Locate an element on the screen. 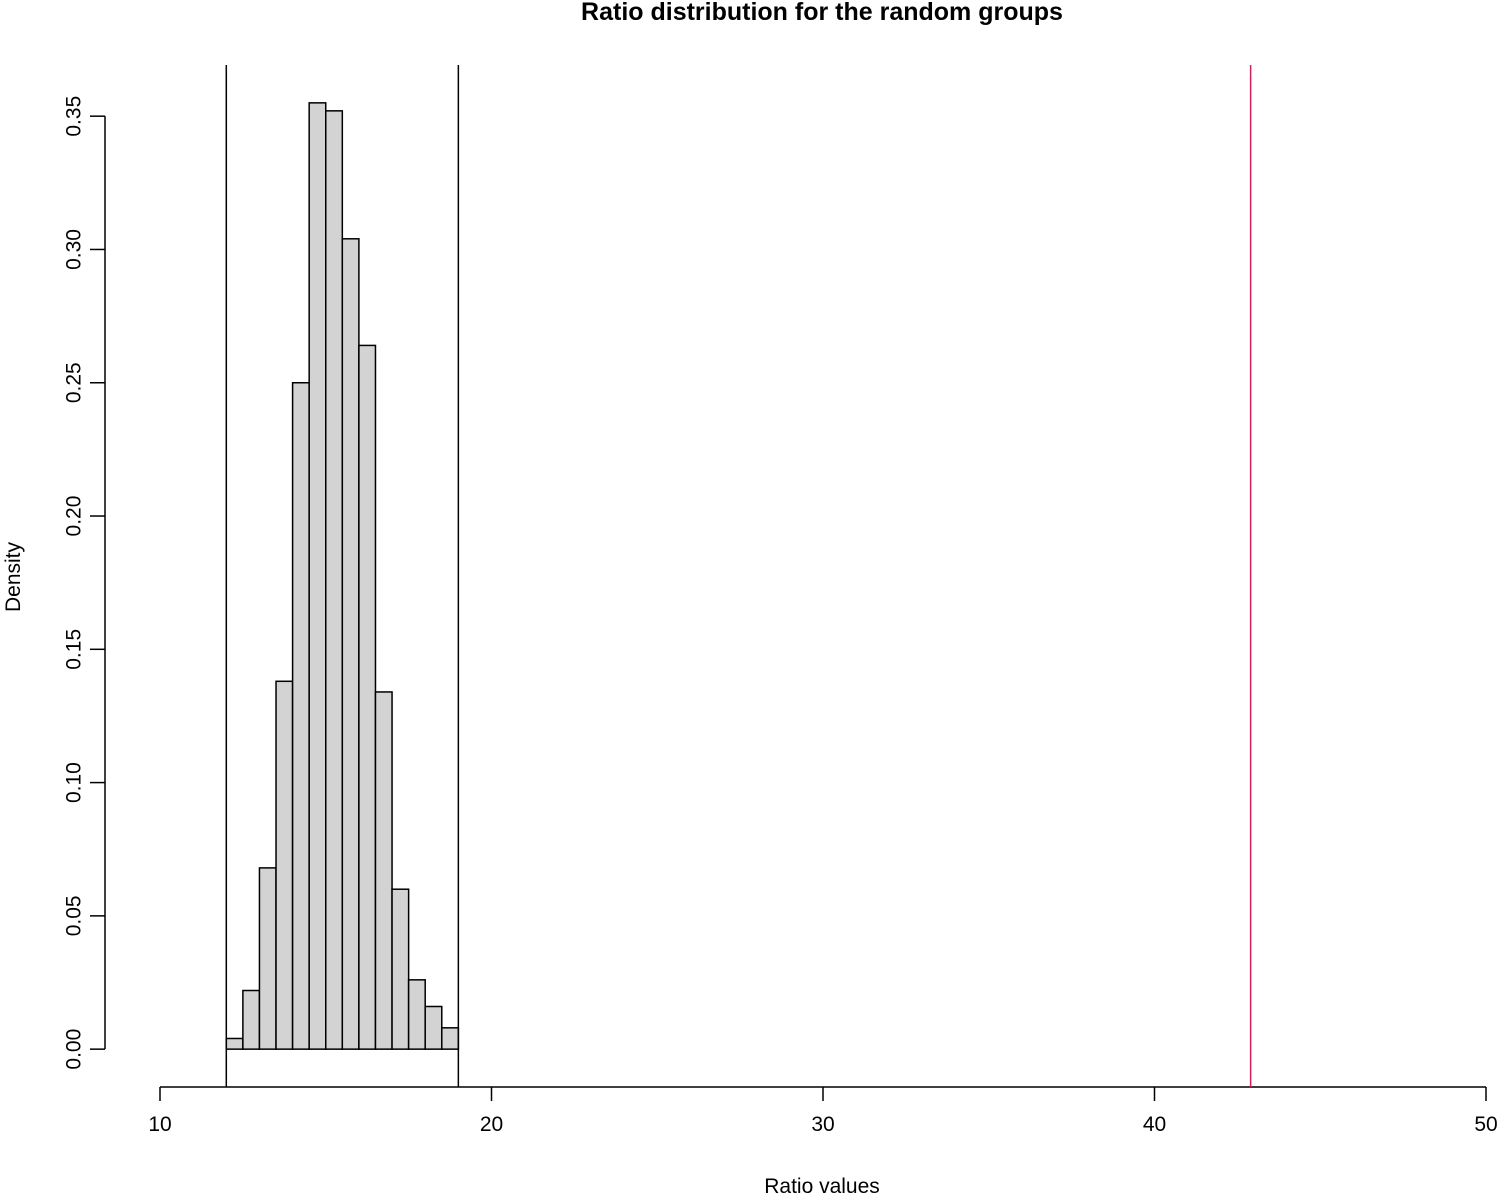  y-tick-label: 0.35 is located at coordinates (74, 116).